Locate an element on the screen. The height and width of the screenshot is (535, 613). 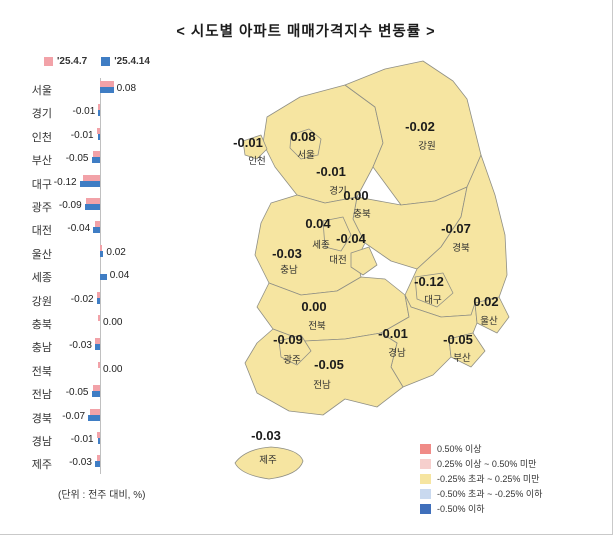
map-region-name: 충남 is located at coordinates (289, 270).